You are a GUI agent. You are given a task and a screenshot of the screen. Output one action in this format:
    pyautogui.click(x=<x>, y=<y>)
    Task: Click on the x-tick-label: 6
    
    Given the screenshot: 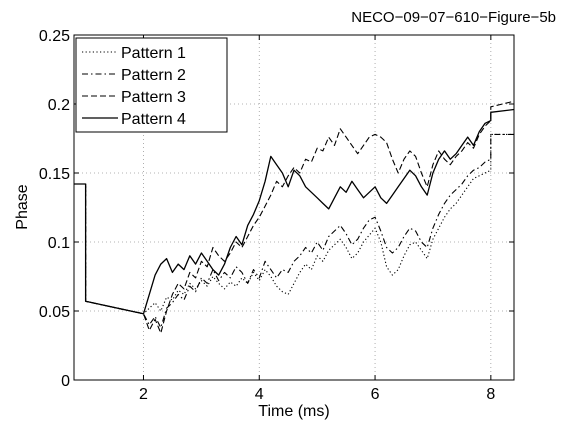 What is the action you would take?
    pyautogui.click(x=375, y=394)
    